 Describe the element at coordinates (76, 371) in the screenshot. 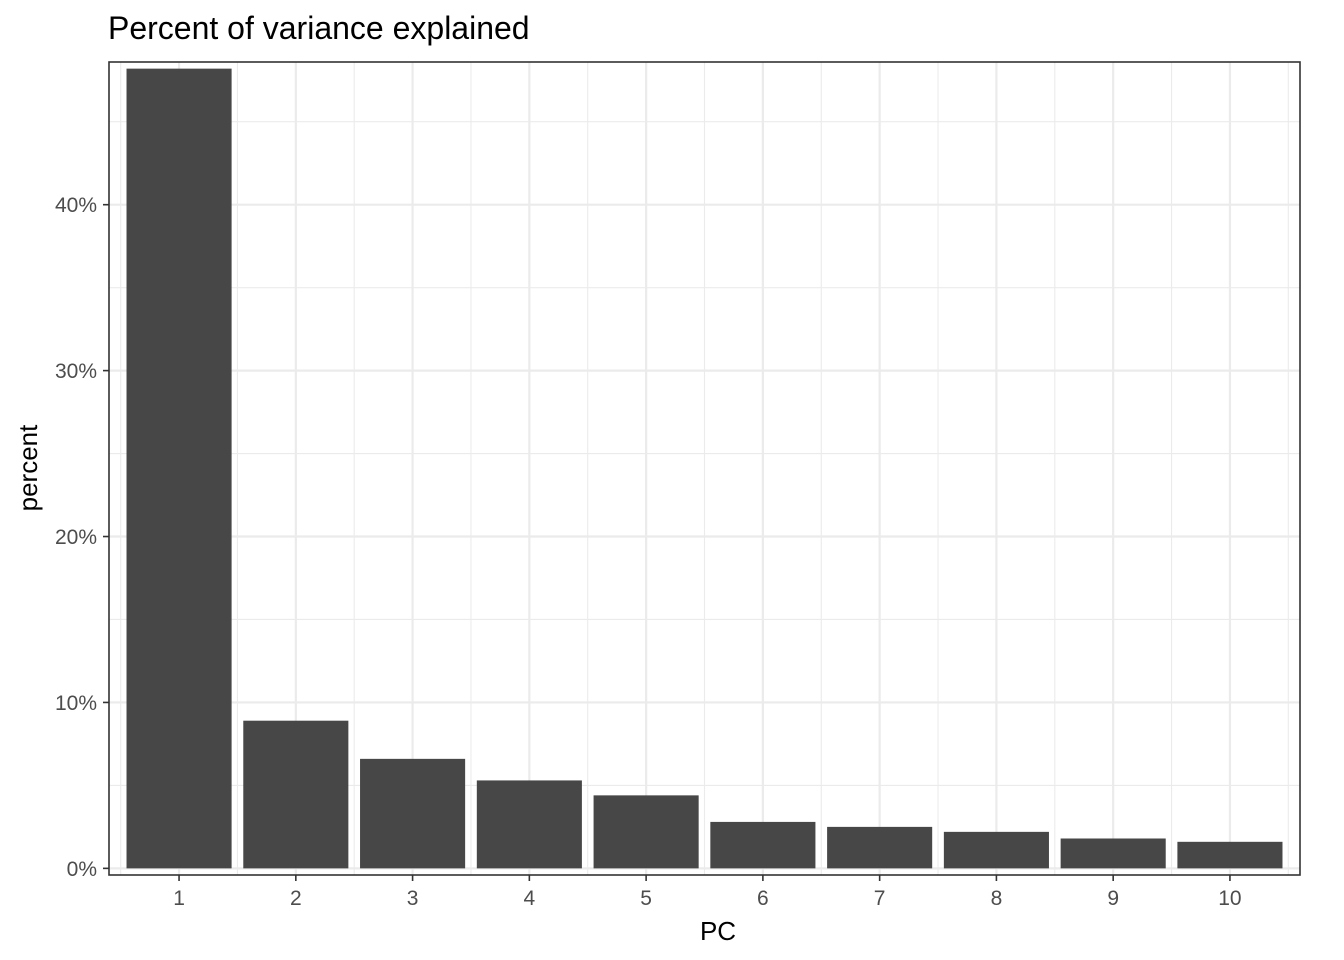

I see `y-tick-label: 30%` at that location.